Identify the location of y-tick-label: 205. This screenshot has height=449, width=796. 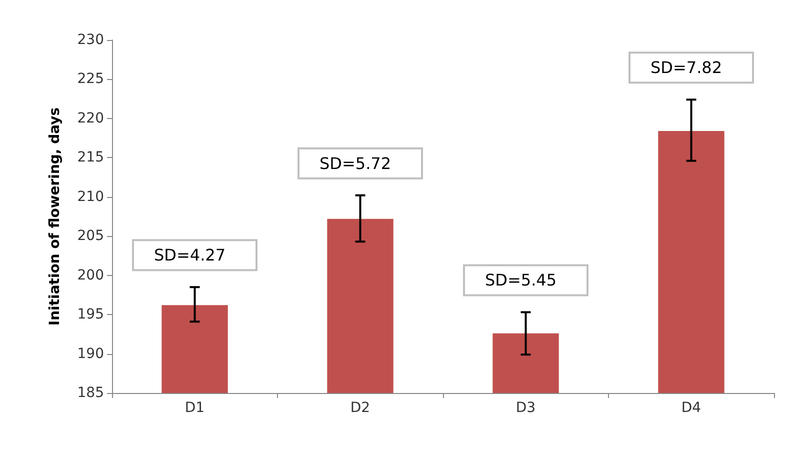
(90, 236).